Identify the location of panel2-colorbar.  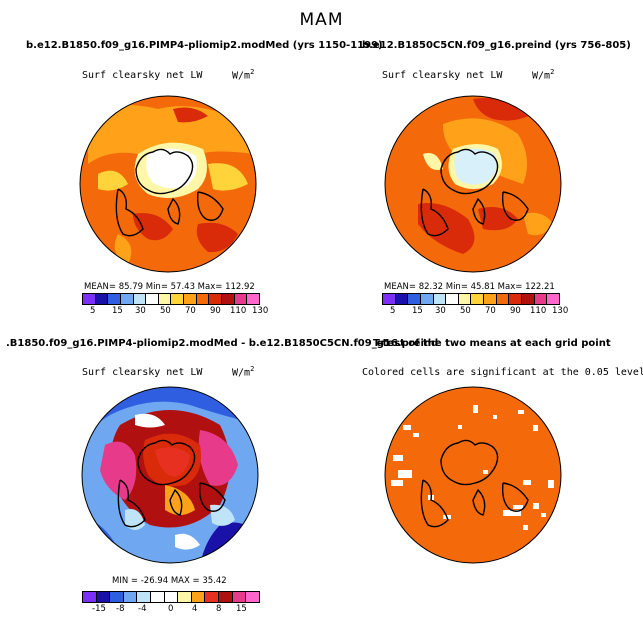
(471, 299).